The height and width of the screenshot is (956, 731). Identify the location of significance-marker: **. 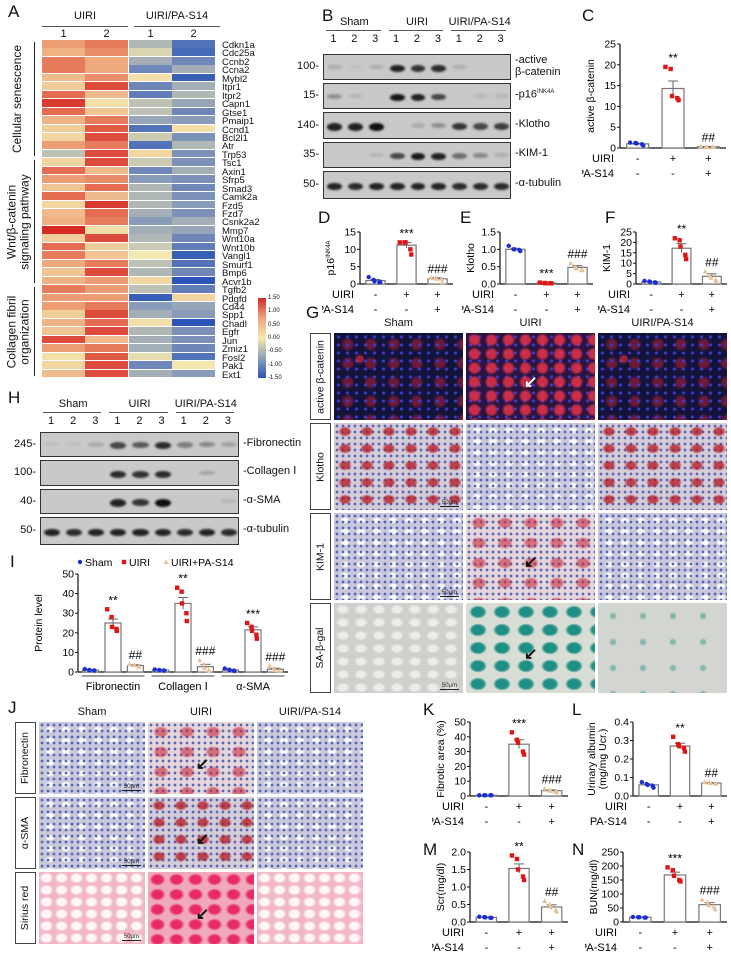
(183, 579).